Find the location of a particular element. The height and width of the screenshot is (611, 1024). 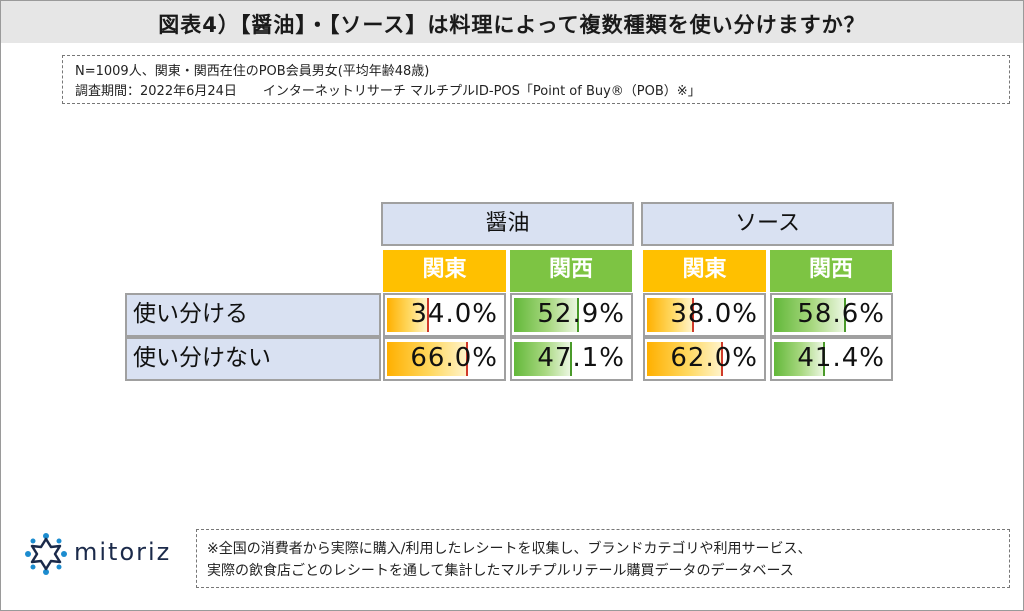

bar-sauce-kanto-use is located at coordinates (670, 315).